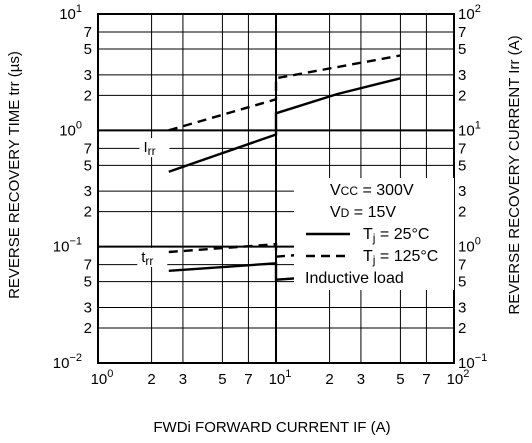  I want to click on y-right-tick-label: 10², so click(469, 13).